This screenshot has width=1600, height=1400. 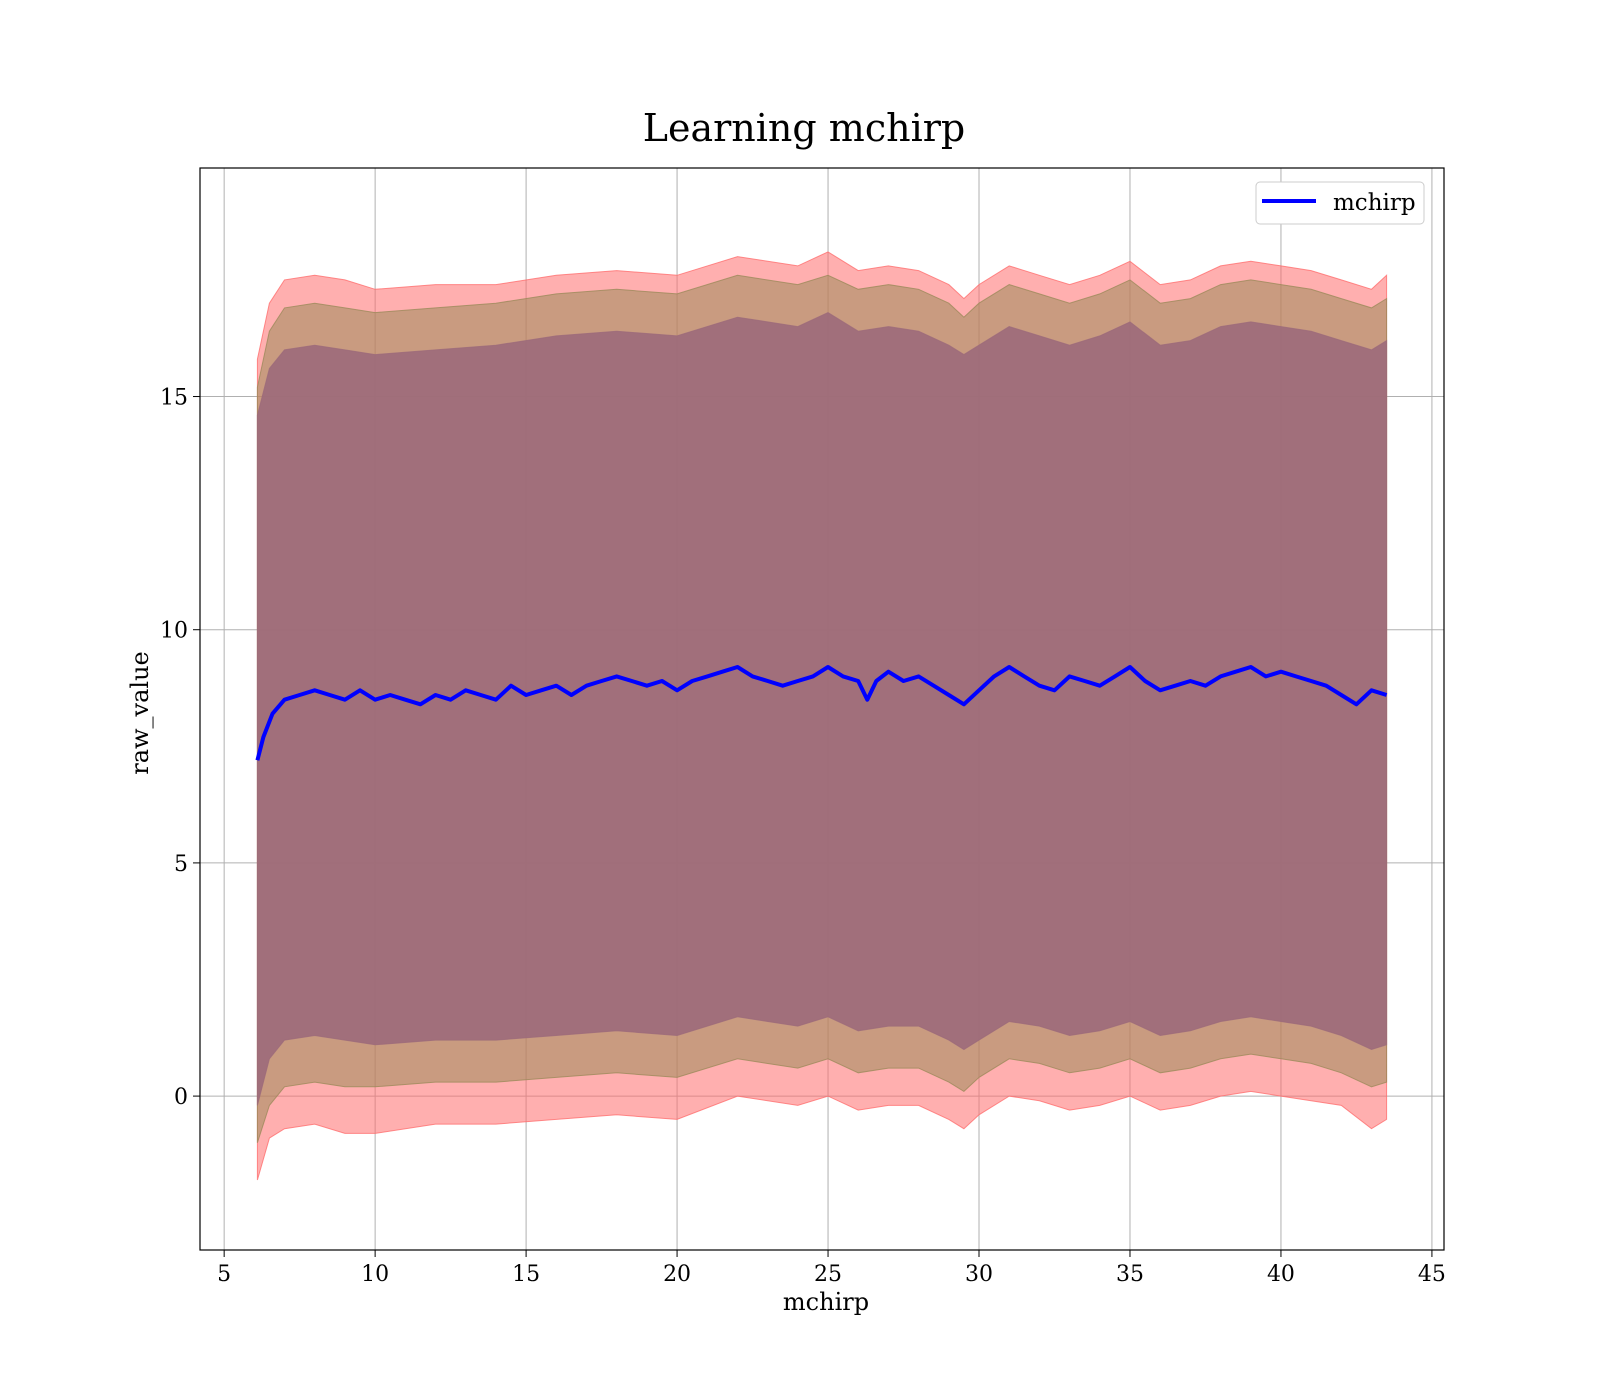 What do you see at coordinates (804, 128) in the screenshot?
I see `chart-title: Learning mchirp` at bounding box center [804, 128].